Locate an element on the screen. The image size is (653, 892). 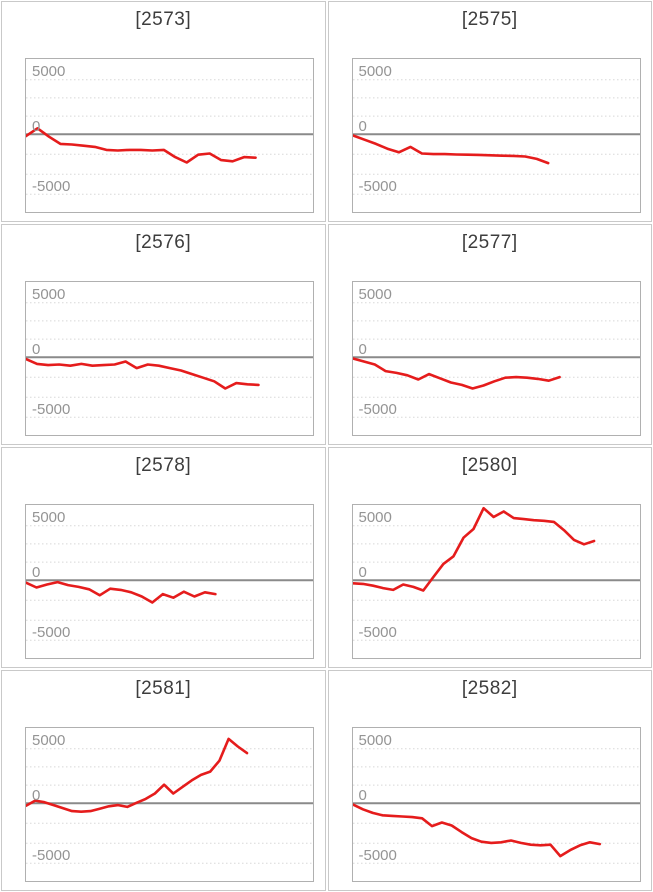
chart-cell: [2582] 5000 0 -5000 is located at coordinates (489, 780).